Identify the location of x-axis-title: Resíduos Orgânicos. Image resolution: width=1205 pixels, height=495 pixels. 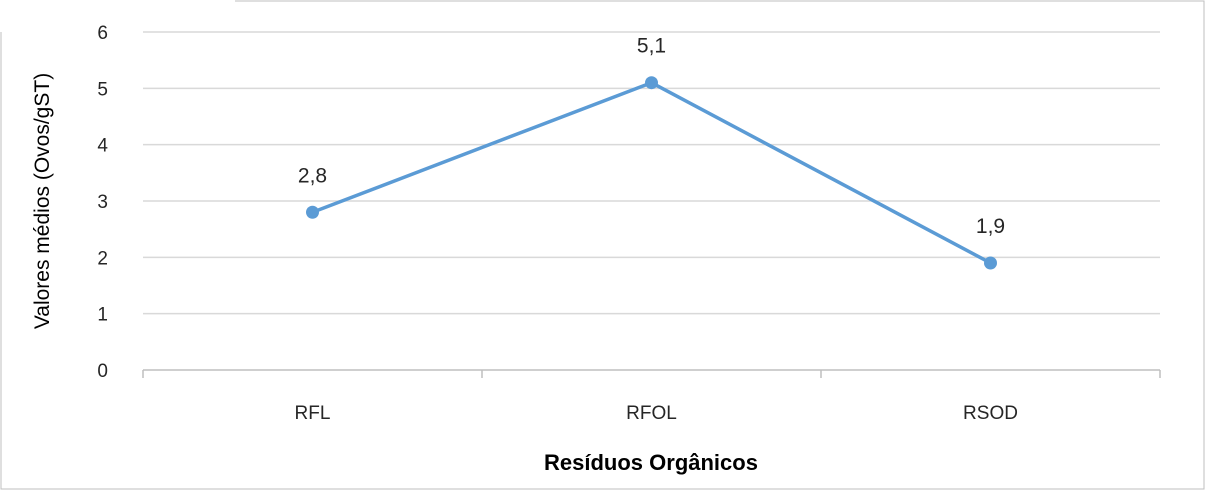
(651, 462).